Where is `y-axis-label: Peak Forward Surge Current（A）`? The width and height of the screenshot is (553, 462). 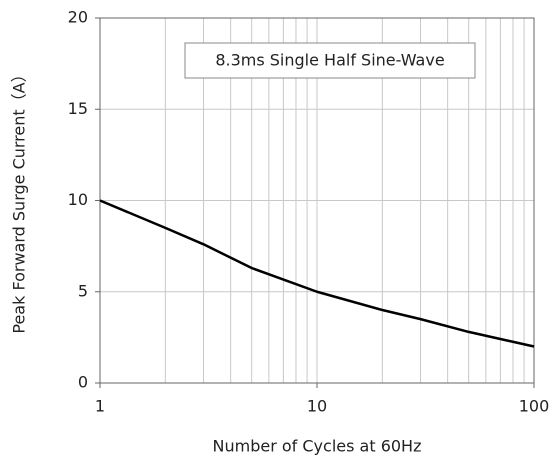
y-axis-label: Peak Forward Surge Current（A） is located at coordinates (19, 199).